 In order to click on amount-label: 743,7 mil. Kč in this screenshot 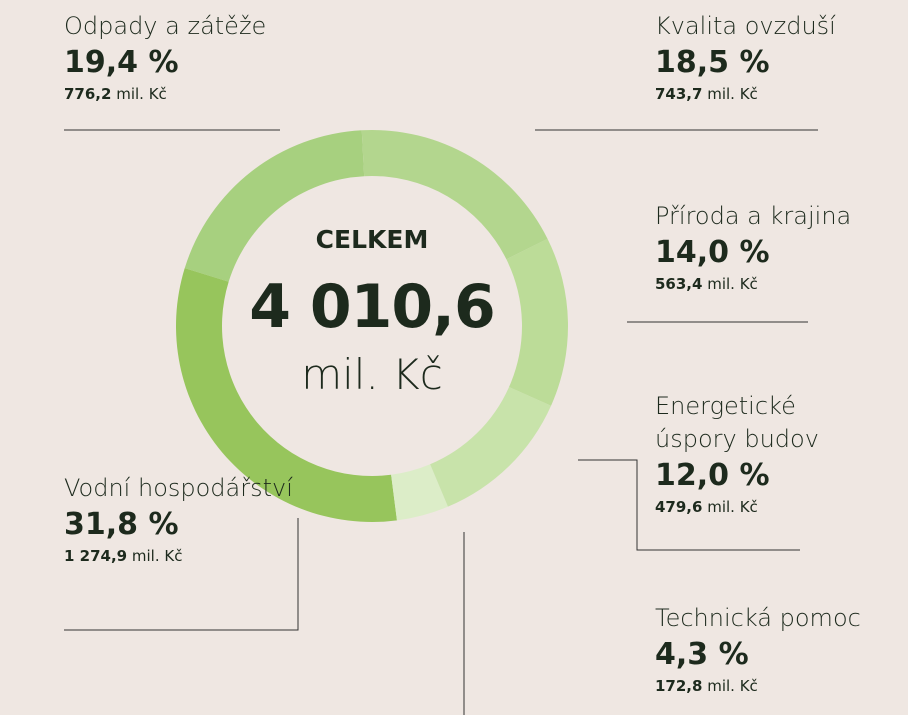, I will do `click(781, 94)`.